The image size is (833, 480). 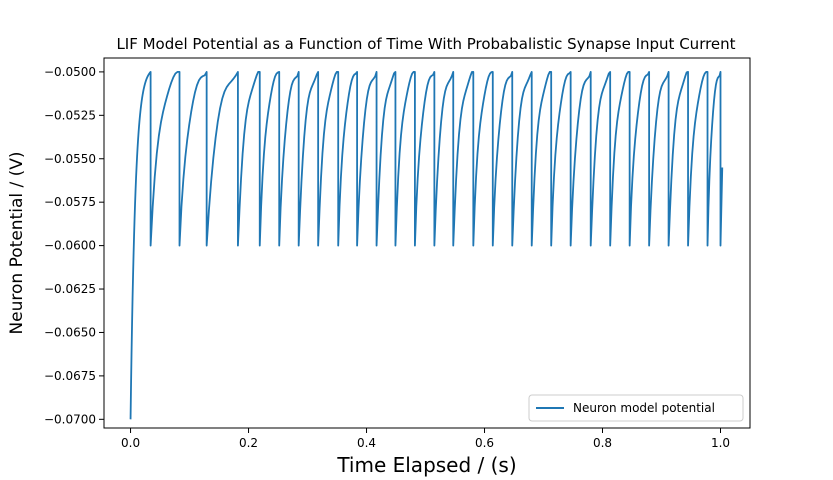 I want to click on y-tick-label: −0.0525, so click(x=70, y=115).